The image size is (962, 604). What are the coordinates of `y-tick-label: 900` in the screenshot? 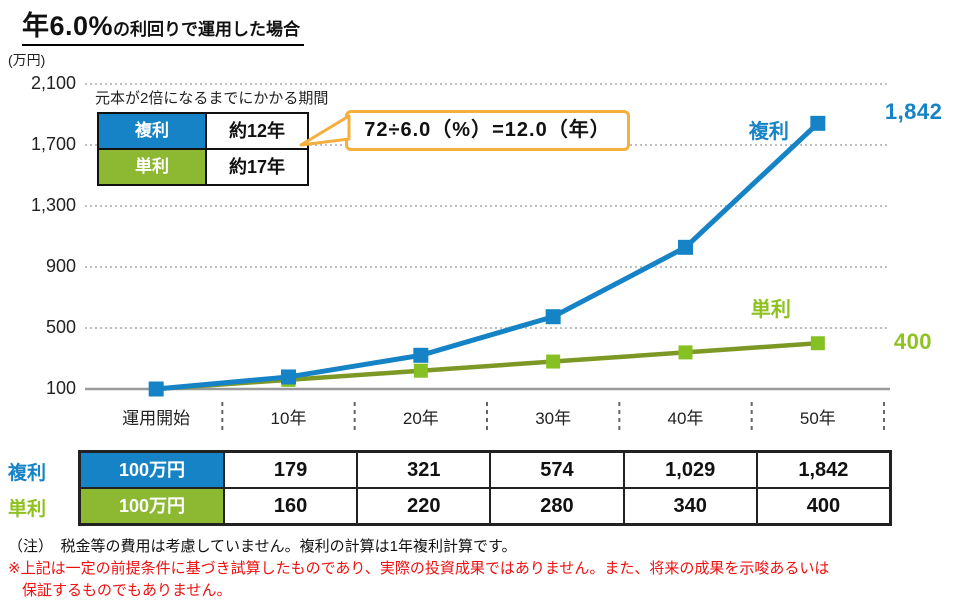 It's located at (60, 266).